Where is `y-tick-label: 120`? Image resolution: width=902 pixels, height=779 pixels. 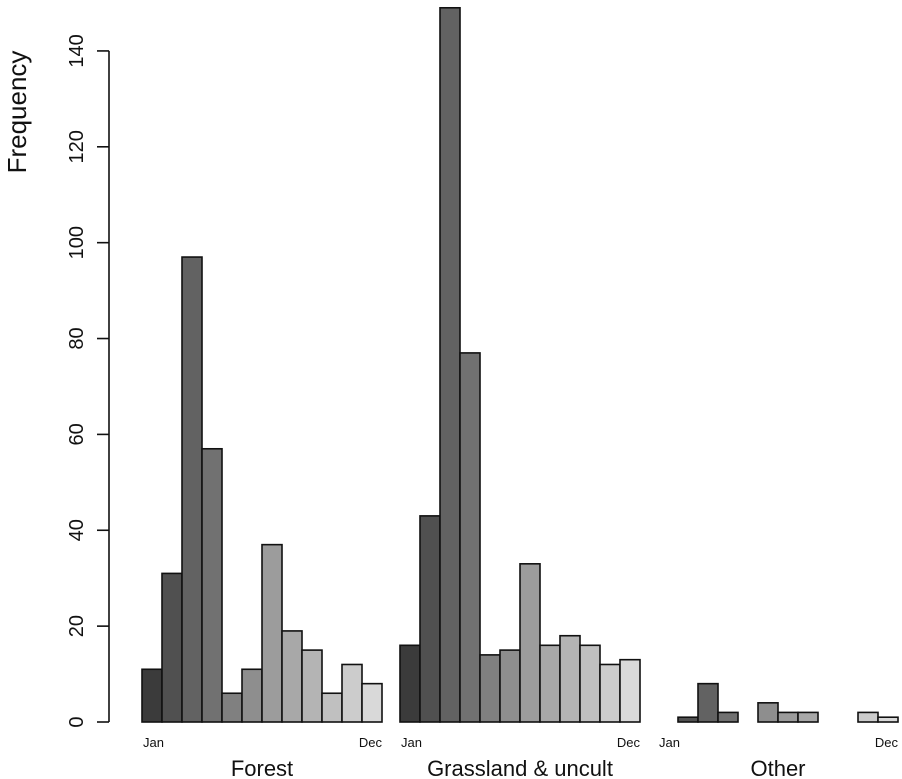 y-tick-label: 120 is located at coordinates (77, 146).